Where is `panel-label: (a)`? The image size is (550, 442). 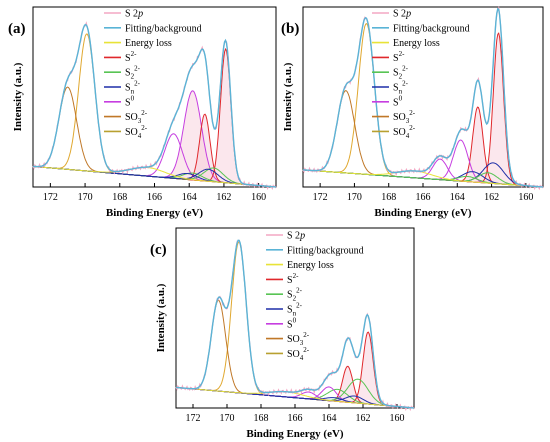
panel-label: (a) is located at coordinates (17, 29).